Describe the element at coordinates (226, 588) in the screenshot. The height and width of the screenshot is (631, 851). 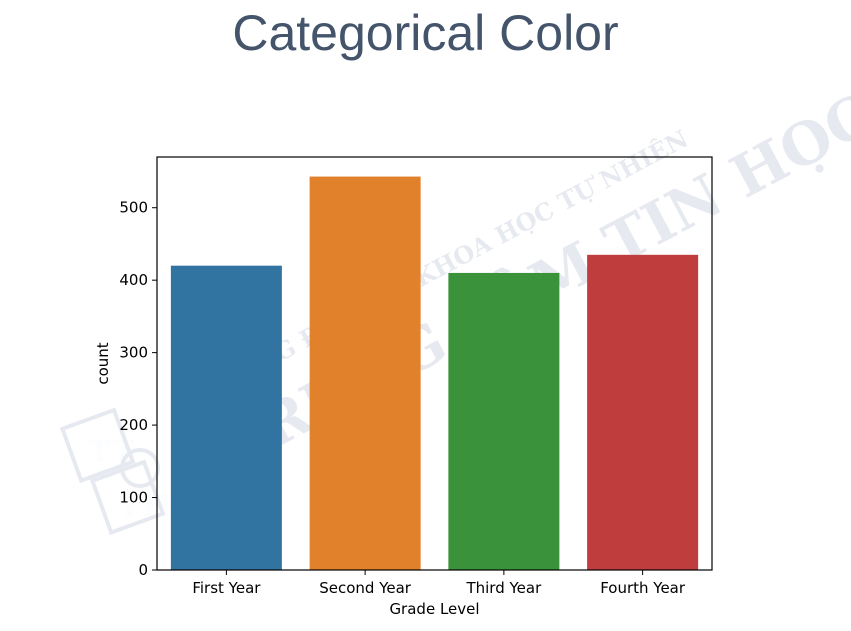
I see `x-tick-label: First Year` at that location.